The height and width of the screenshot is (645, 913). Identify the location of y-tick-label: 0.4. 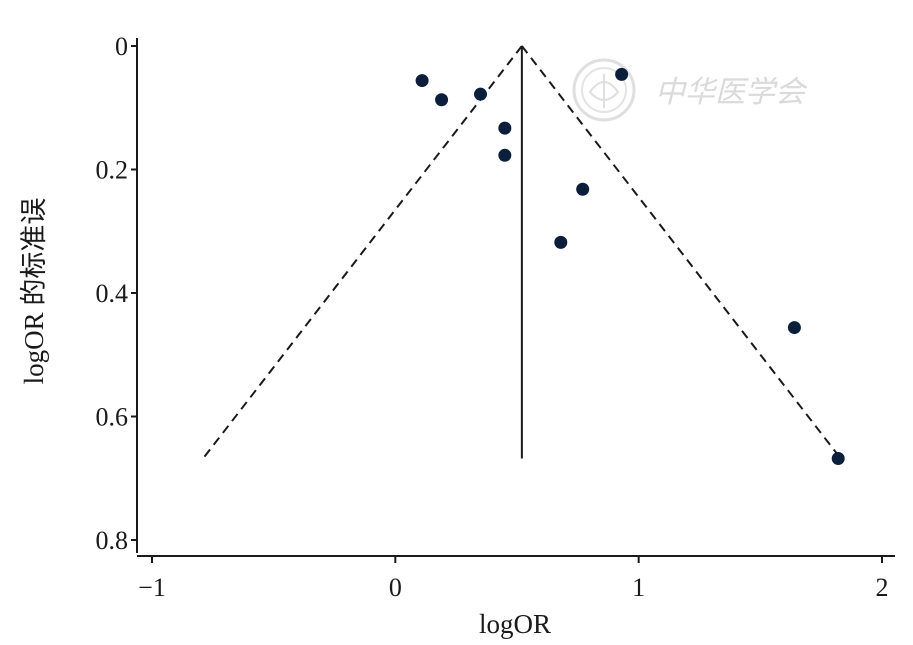
(112, 293).